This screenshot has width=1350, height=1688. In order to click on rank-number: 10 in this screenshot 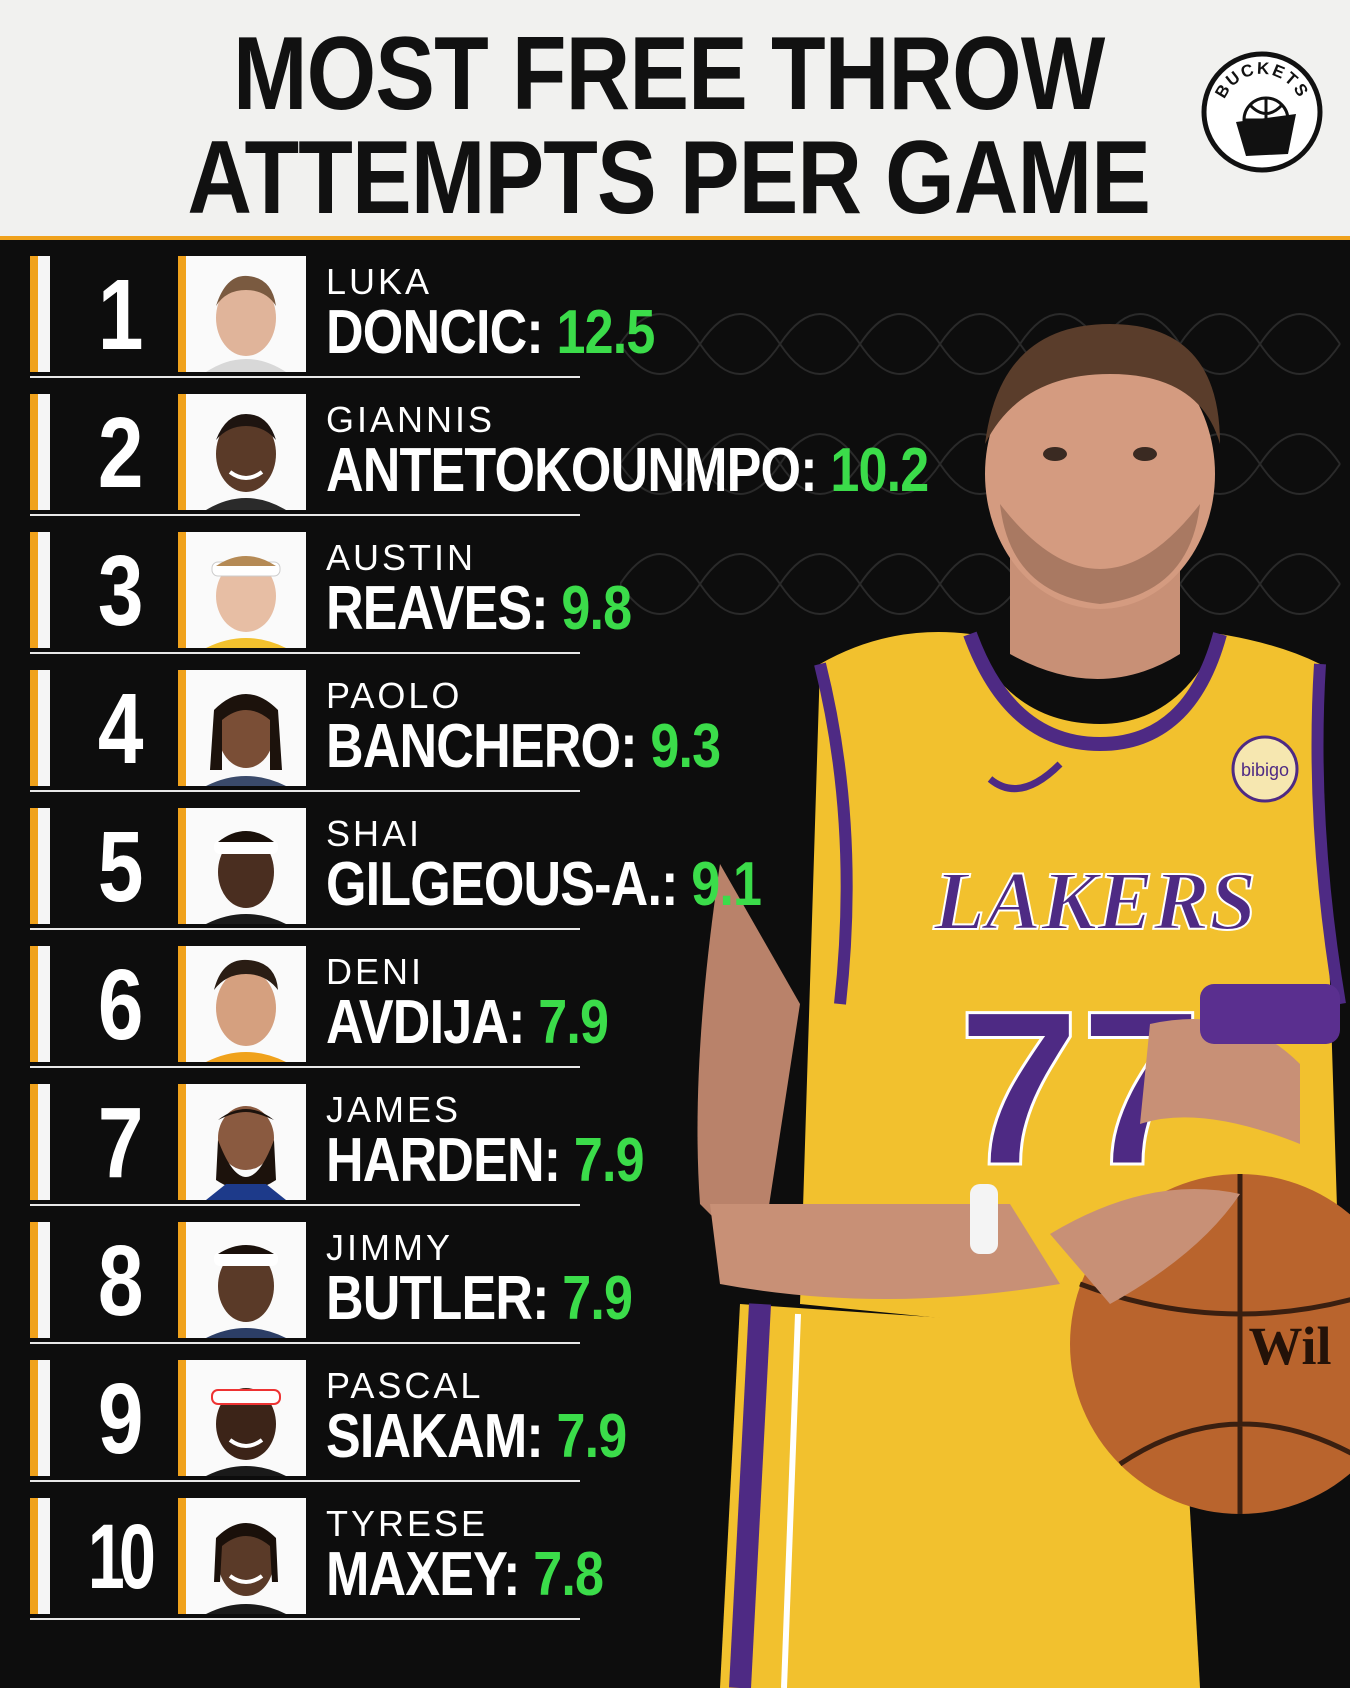, I will do `click(121, 1557)`.